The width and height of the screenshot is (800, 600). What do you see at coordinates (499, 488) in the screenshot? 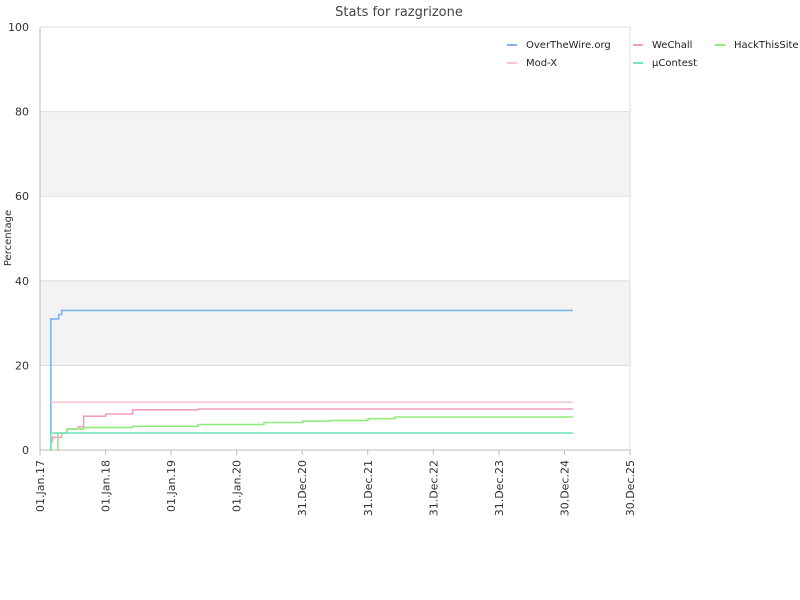
I see `x-tick-label: 31.Dec.23` at bounding box center [499, 488].